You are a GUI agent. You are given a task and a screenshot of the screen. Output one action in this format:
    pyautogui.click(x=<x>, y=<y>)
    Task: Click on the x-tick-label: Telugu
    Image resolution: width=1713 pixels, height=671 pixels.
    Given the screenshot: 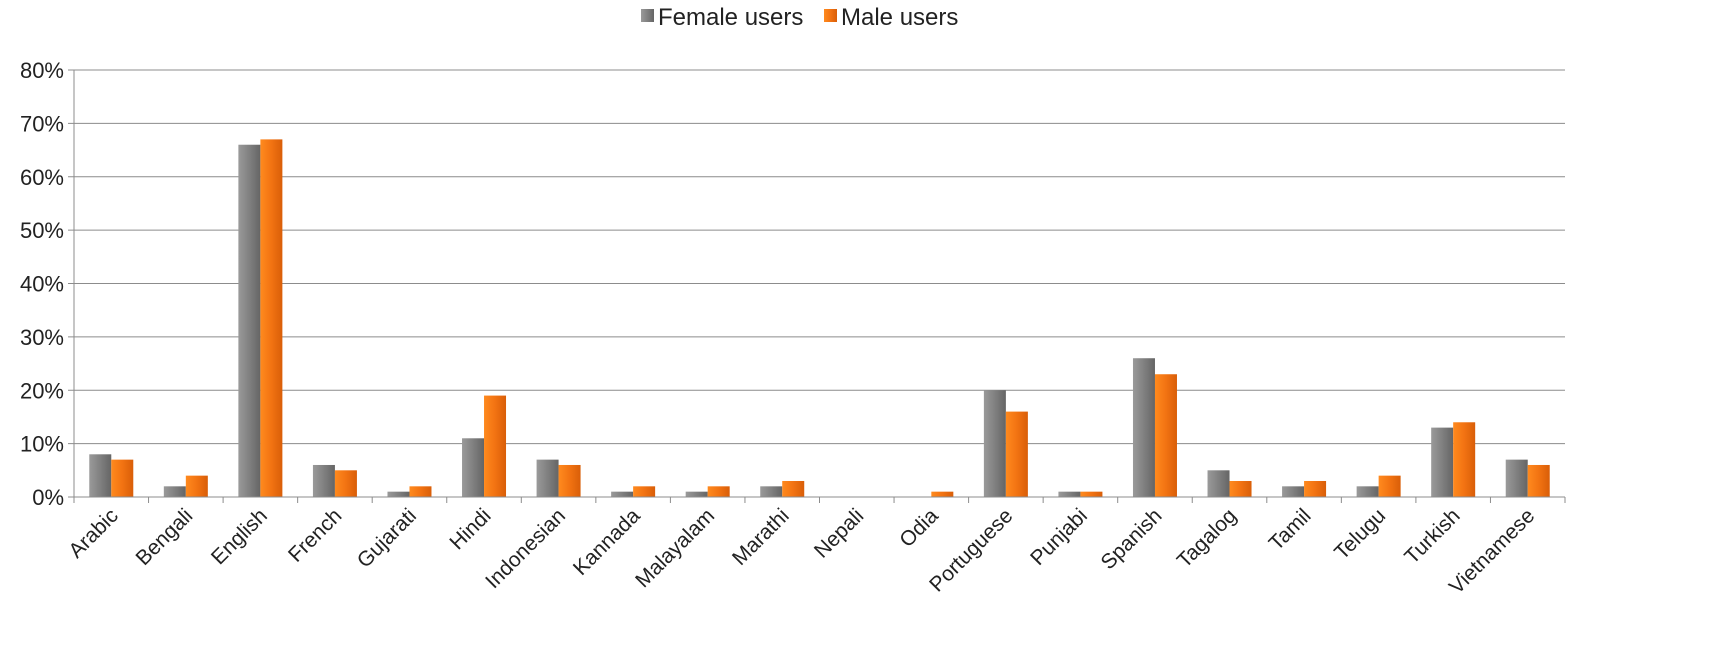 What is the action you would take?
    pyautogui.click(x=1360, y=534)
    